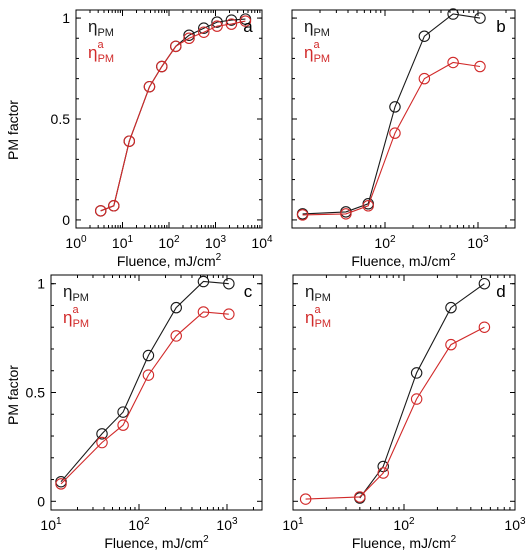  What do you see at coordinates (248, 291) in the screenshot?
I see `panel-letter: c` at bounding box center [248, 291].